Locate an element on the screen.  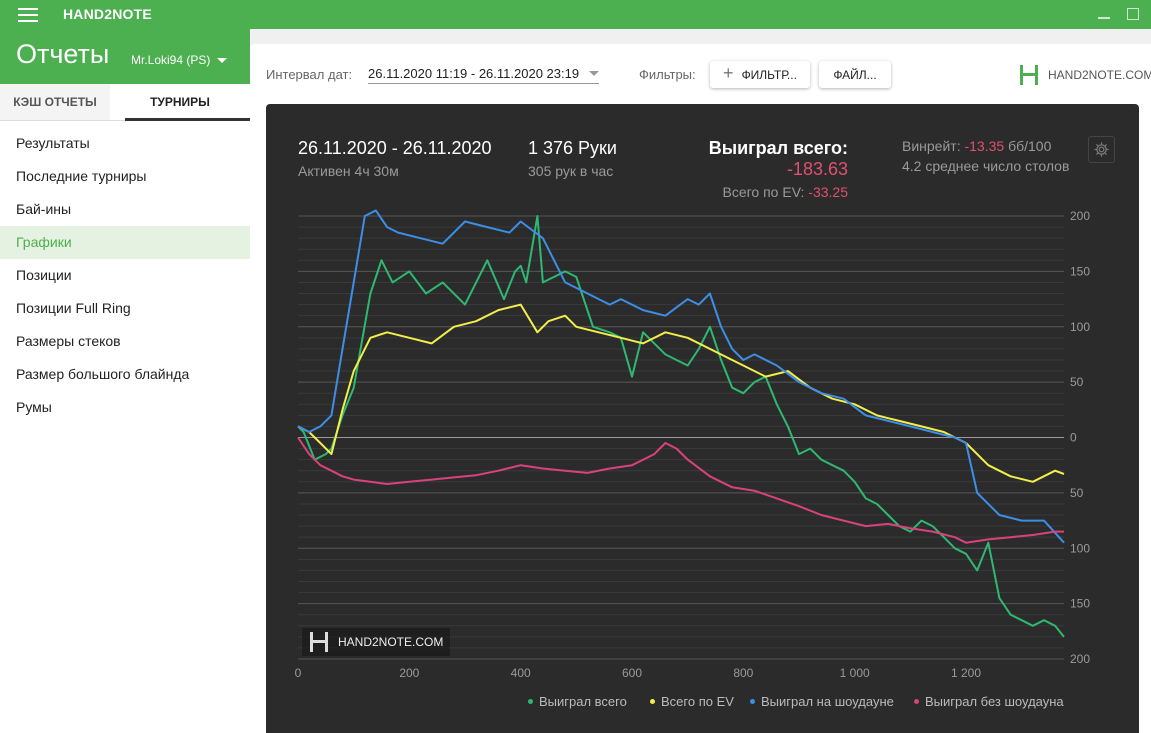
minimize-icon is located at coordinates (1104, 18).